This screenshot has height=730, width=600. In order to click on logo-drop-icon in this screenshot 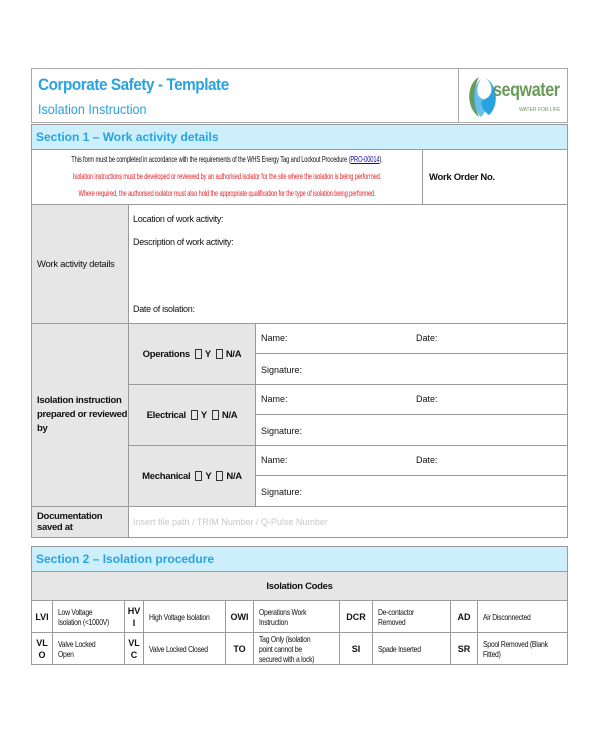, I will do `click(482, 97)`.